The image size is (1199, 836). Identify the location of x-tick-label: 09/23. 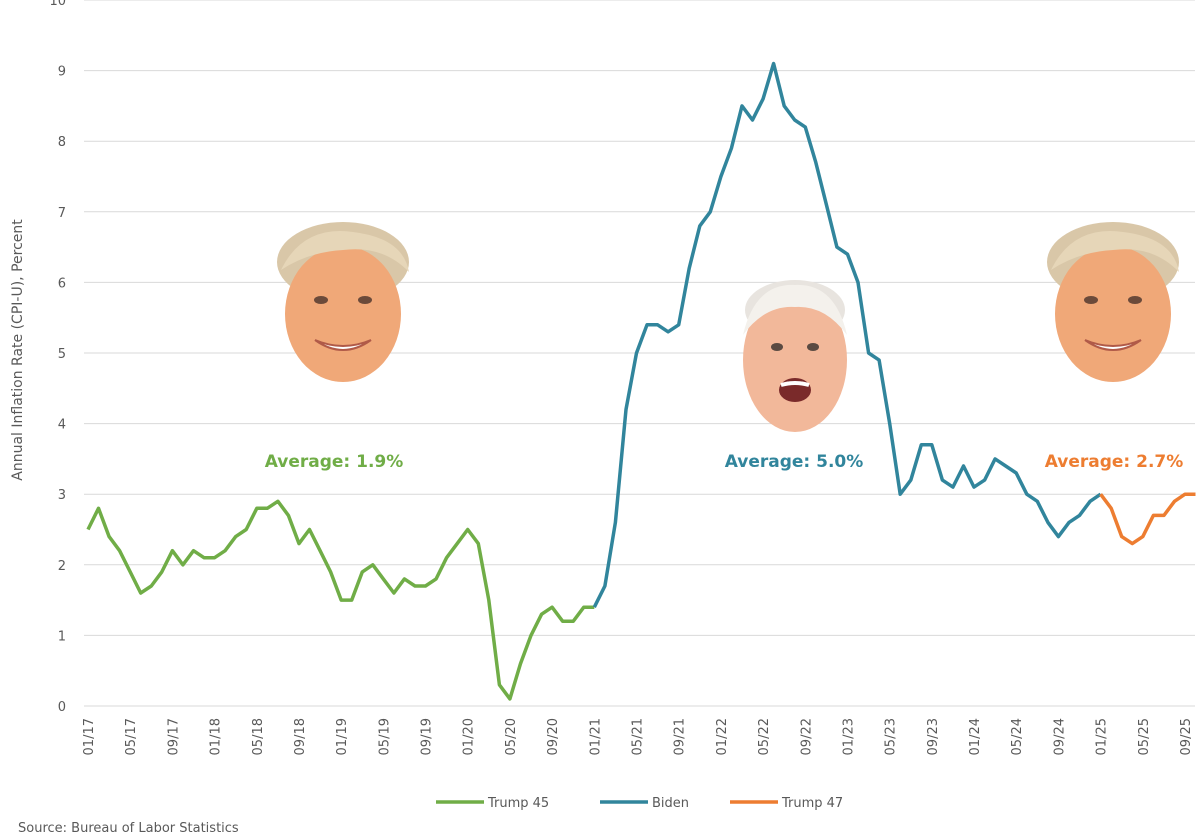
(933, 736).